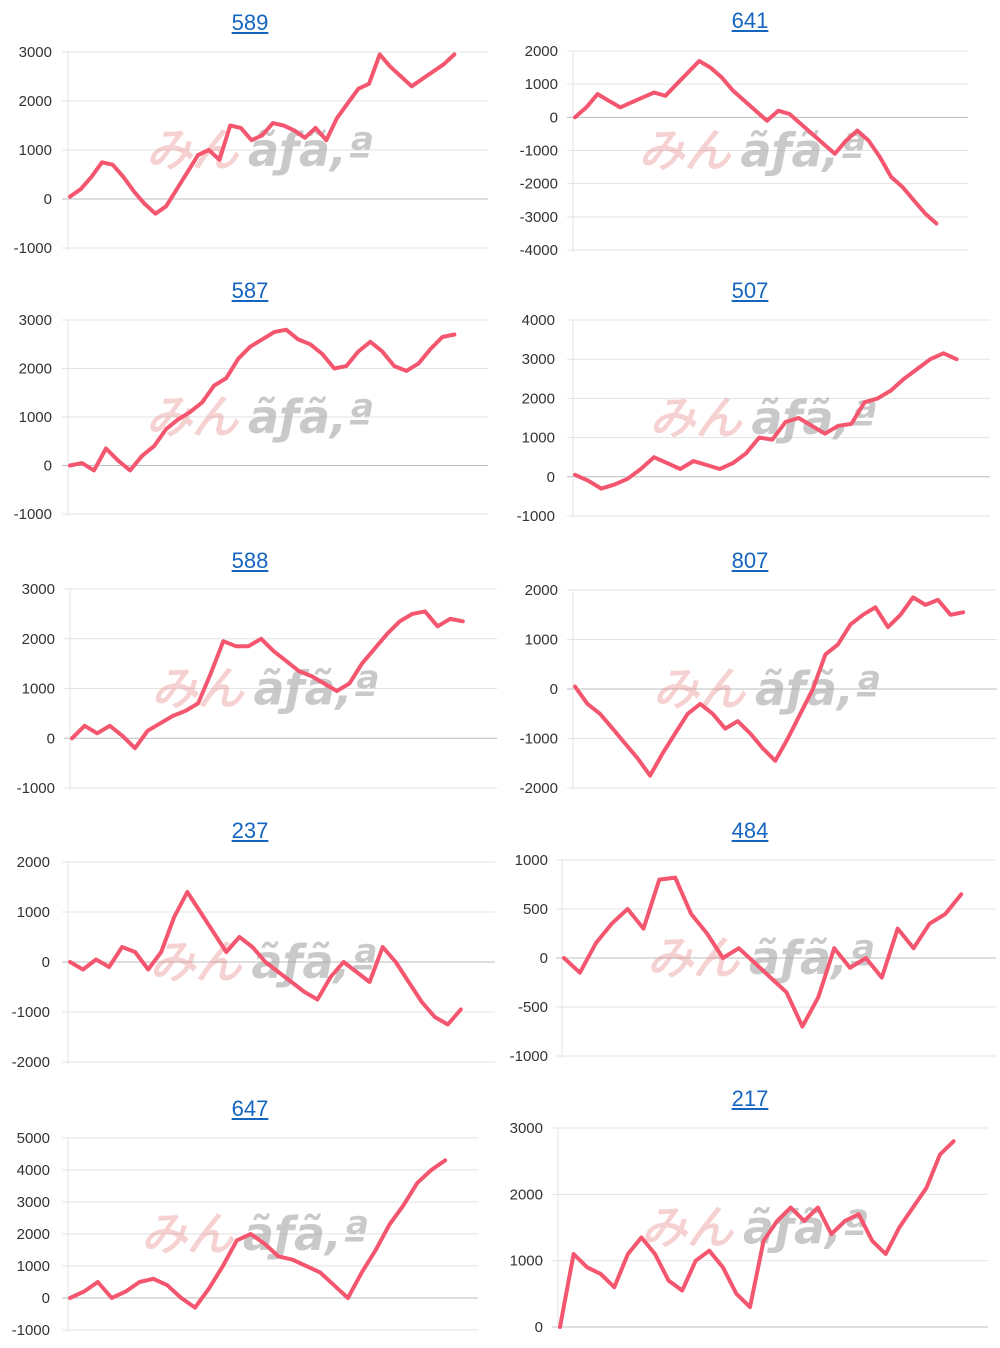  I want to click on chart-title-link: 807, so click(750, 560).